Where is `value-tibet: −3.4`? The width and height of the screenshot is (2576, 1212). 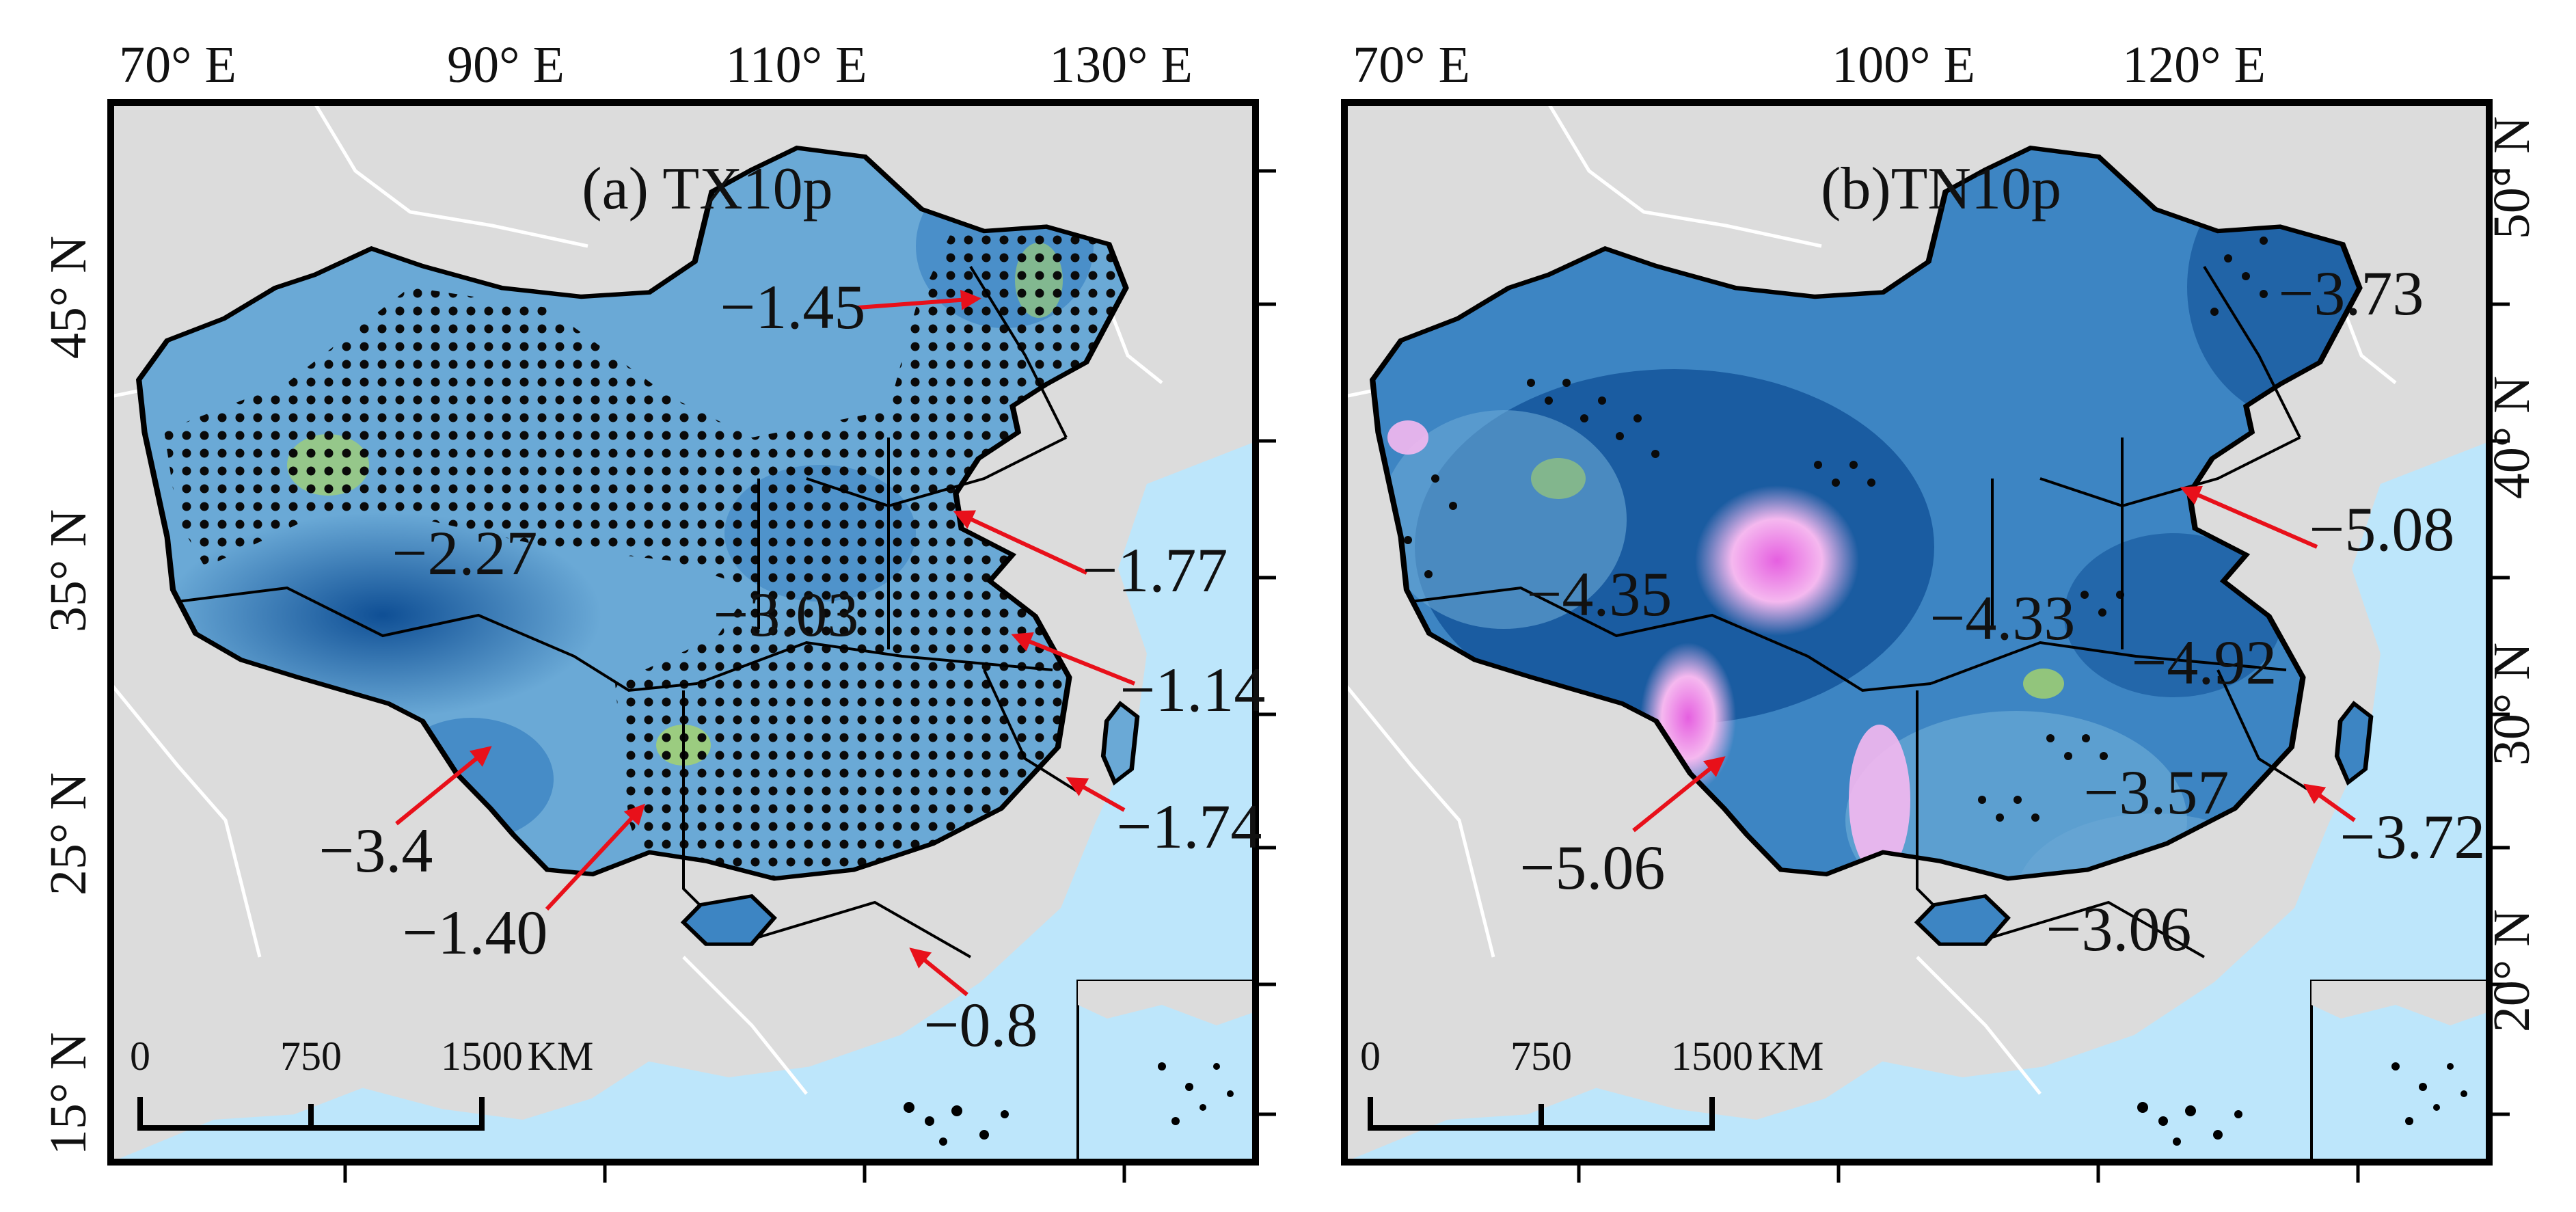 value-tibet: −3.4 is located at coordinates (376, 850).